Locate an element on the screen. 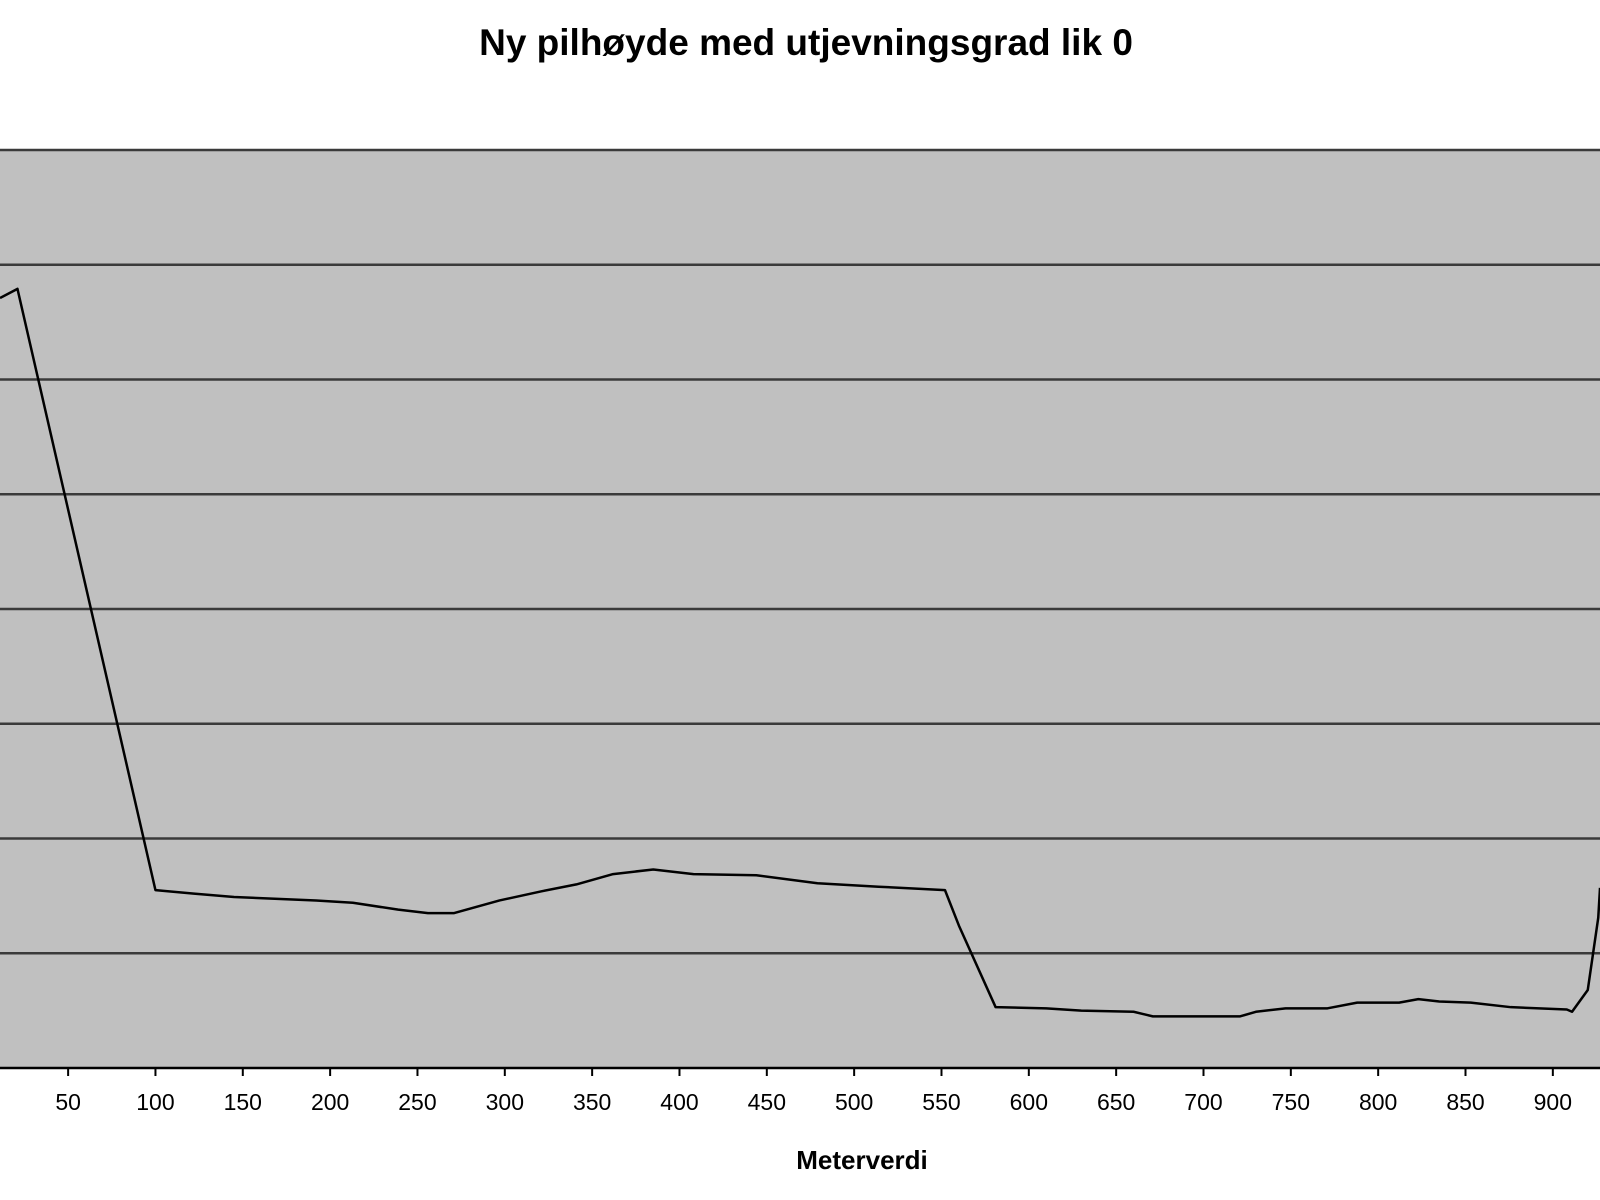 This screenshot has height=1200, width=1600. x-tick-label: 700 is located at coordinates (1203, 1102).